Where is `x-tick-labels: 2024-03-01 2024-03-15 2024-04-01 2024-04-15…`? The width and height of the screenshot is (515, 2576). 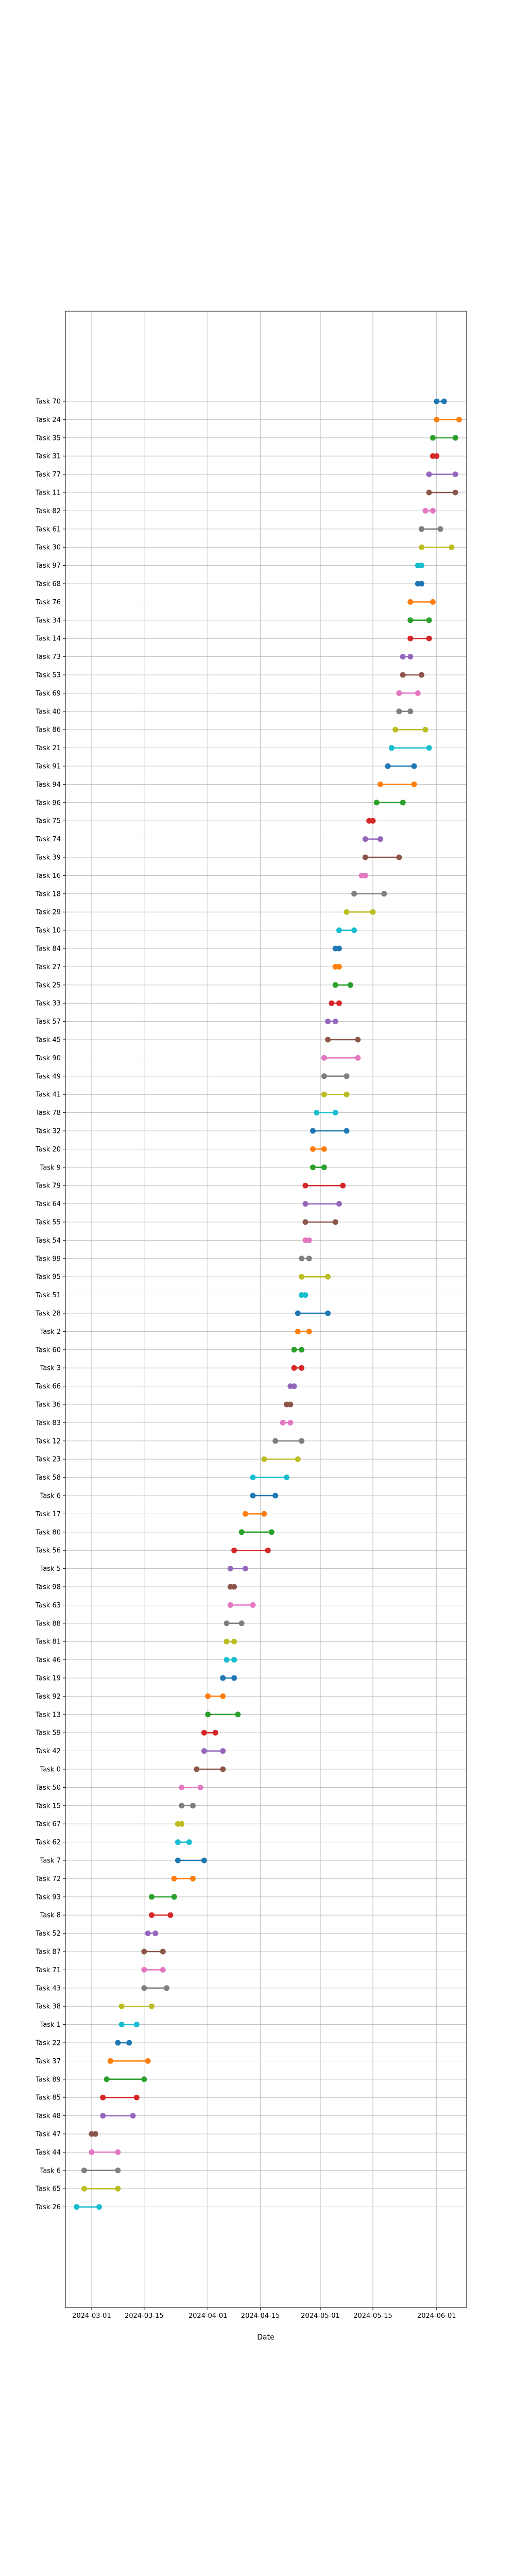 x-tick-labels: 2024-03-01 2024-03-15 2024-04-01 2024-04-15… is located at coordinates (264, 2316).